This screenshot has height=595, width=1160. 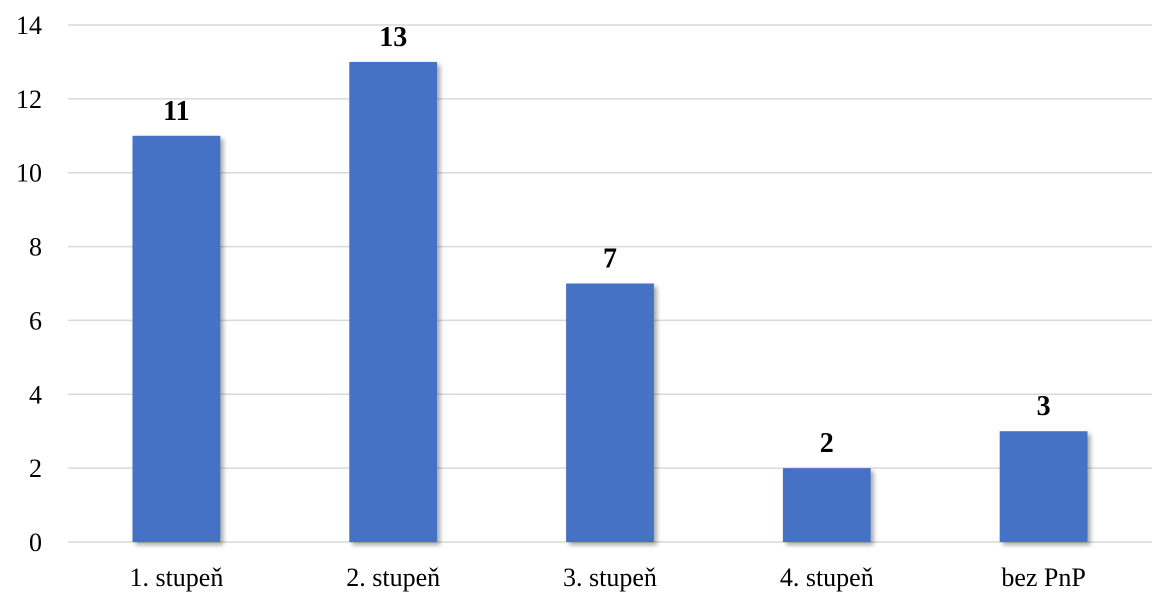 What do you see at coordinates (393, 577) in the screenshot?
I see `x-category-label: 2. stupeň` at bounding box center [393, 577].